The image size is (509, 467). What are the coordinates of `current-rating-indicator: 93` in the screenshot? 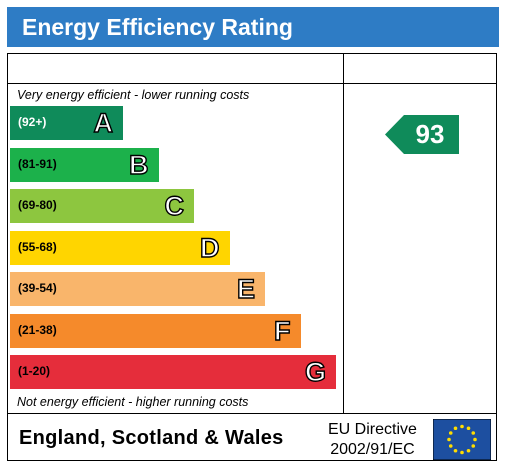 It's located at (422, 134).